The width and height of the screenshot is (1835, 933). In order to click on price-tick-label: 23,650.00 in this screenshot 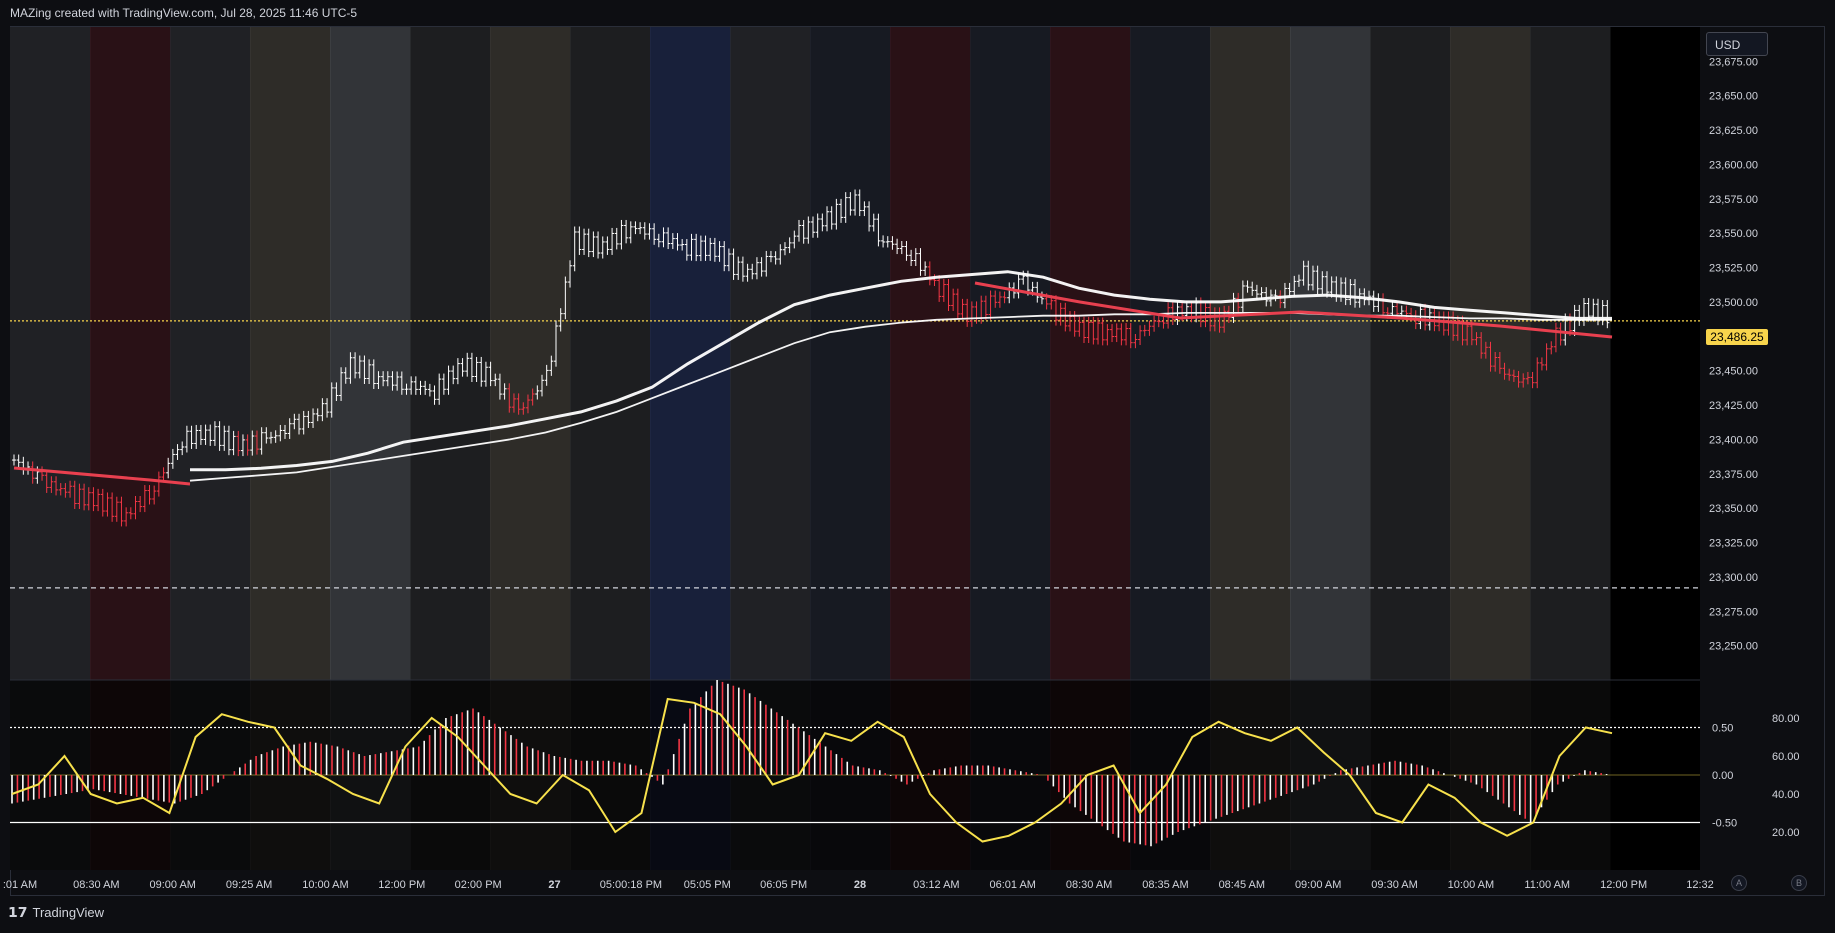, I will do `click(1733, 97)`.